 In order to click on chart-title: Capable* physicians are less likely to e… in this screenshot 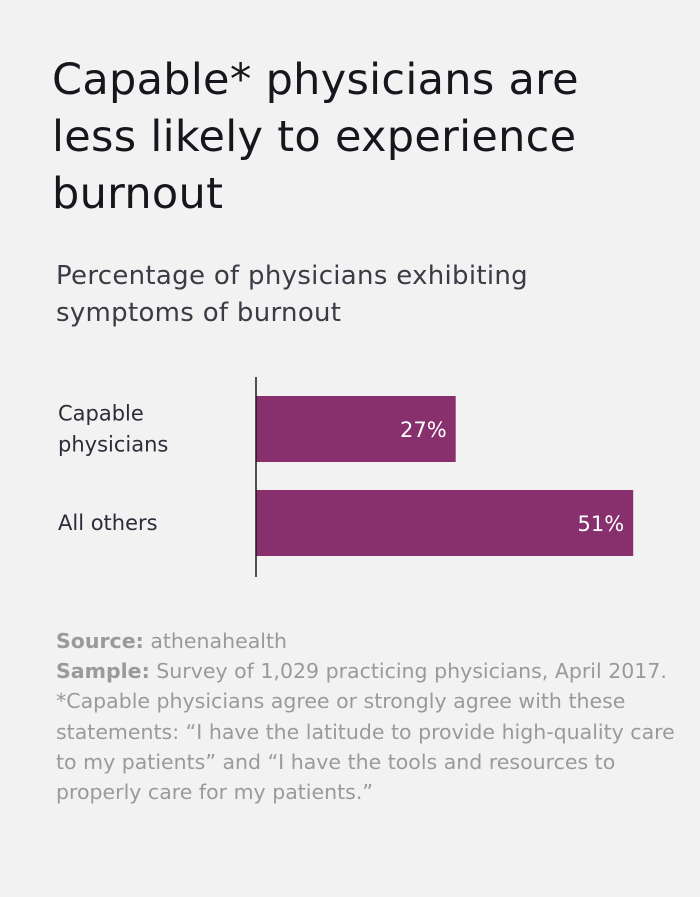, I will do `click(315, 137)`.